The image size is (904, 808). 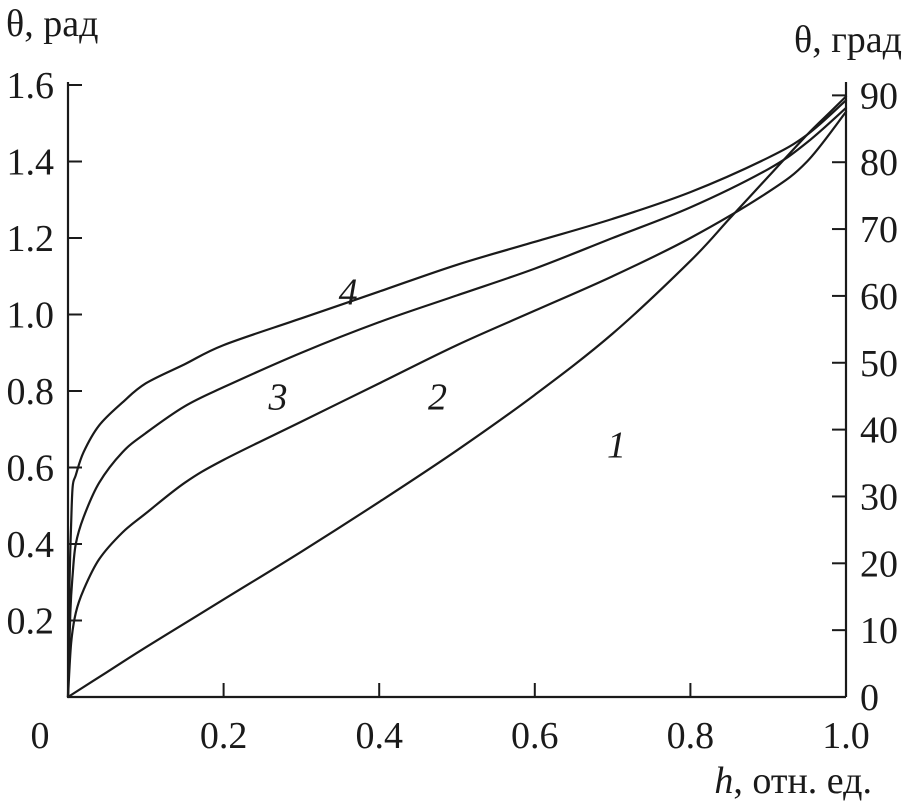 What do you see at coordinates (31, 163) in the screenshot?
I see `y-left-tick-label: 1.4` at bounding box center [31, 163].